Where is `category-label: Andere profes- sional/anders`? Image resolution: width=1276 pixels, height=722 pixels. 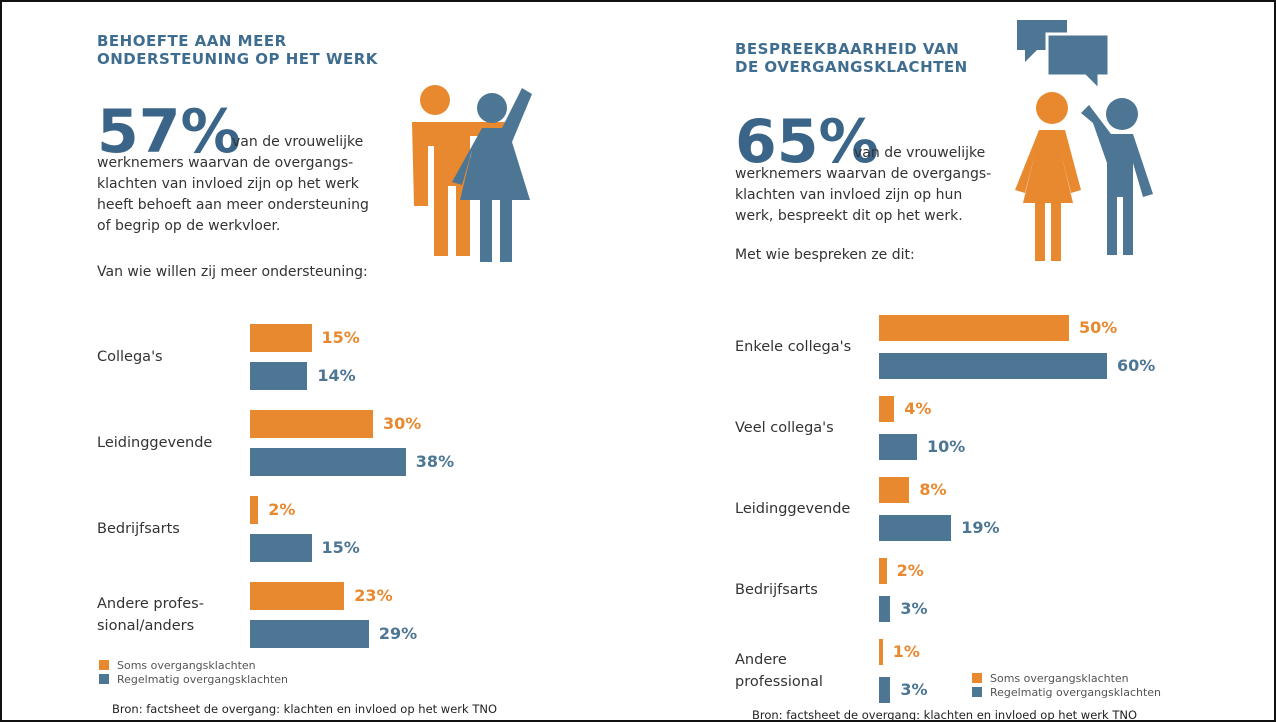 category-label: Andere profes- sional/anders is located at coordinates (150, 615).